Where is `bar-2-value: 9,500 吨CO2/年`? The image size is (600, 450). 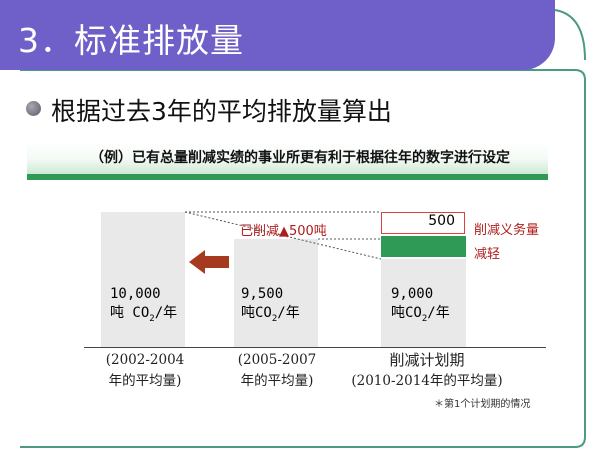 bar-2-value: 9,500 吨CO2/年 is located at coordinates (270, 305).